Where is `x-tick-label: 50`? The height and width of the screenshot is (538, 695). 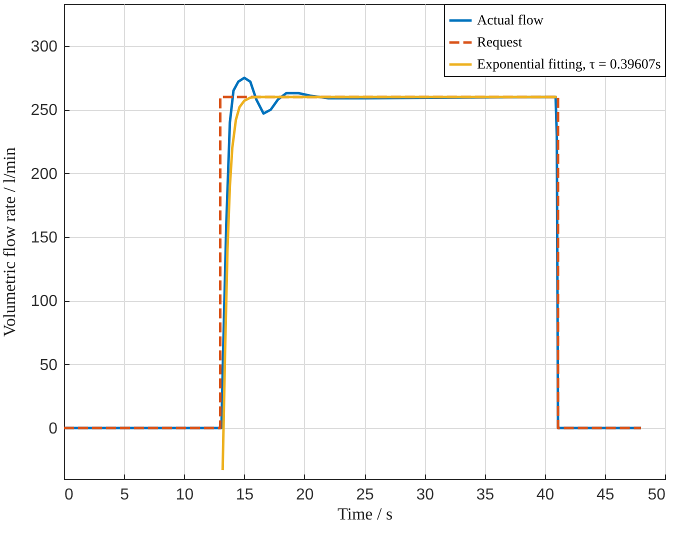
x-tick-label: 50 is located at coordinates (657, 495).